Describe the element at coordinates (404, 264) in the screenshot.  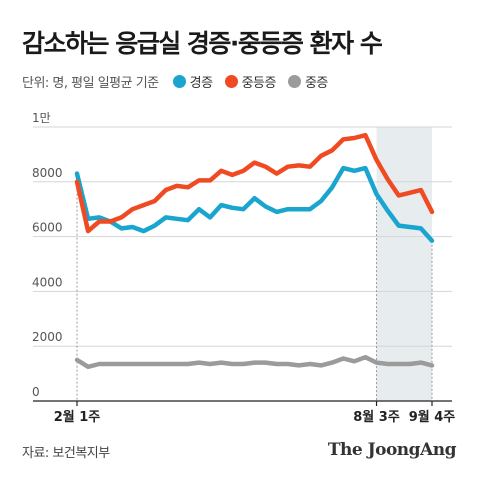
I see `highlight-band` at that location.